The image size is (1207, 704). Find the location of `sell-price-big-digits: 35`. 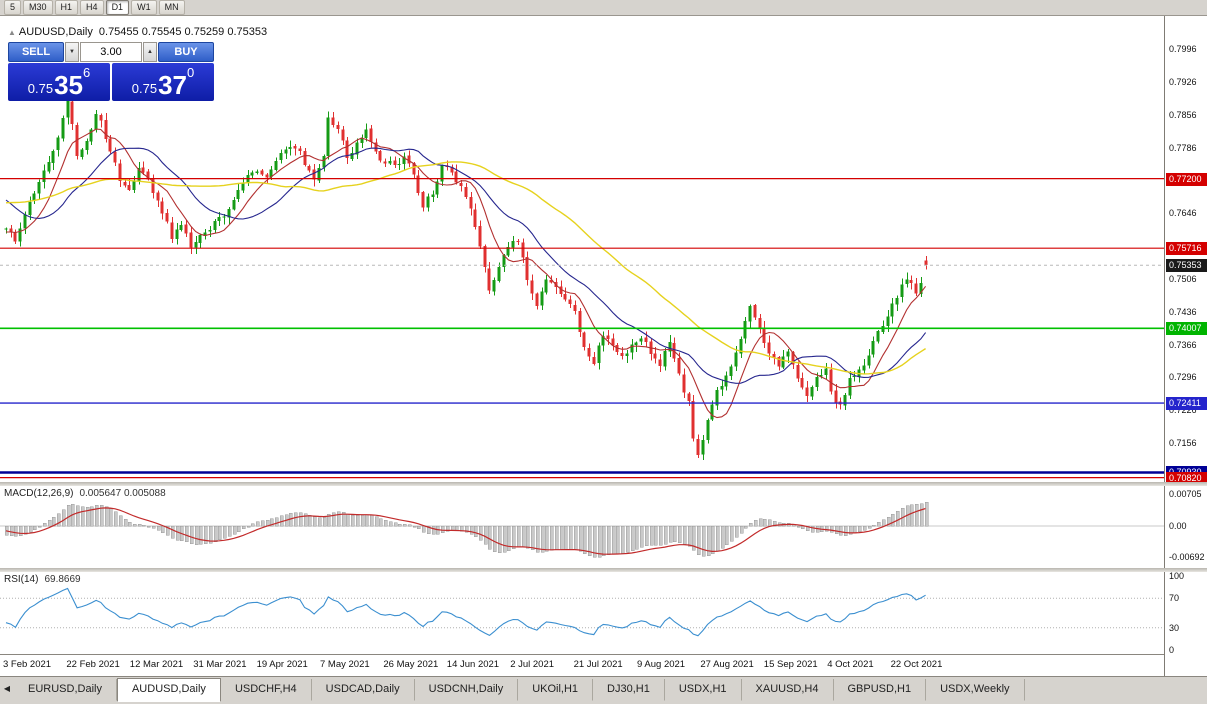

sell-price-big-digits: 35 is located at coordinates (68, 85).